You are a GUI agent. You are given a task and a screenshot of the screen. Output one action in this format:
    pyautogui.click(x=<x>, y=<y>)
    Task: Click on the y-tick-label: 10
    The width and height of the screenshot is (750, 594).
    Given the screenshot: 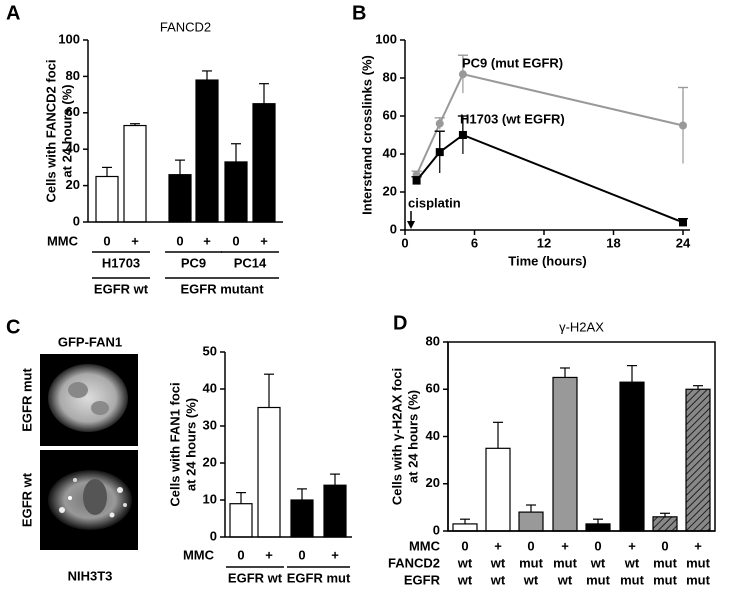 What is the action you would take?
    pyautogui.click(x=210, y=498)
    